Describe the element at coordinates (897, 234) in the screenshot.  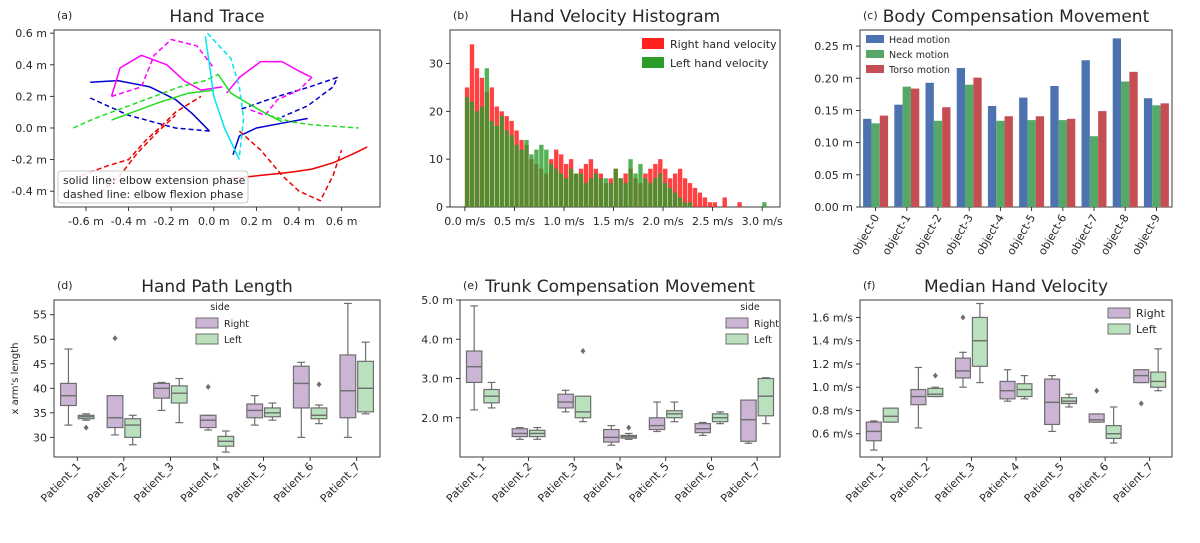
I see `x-tick-label: object-1` at that location.